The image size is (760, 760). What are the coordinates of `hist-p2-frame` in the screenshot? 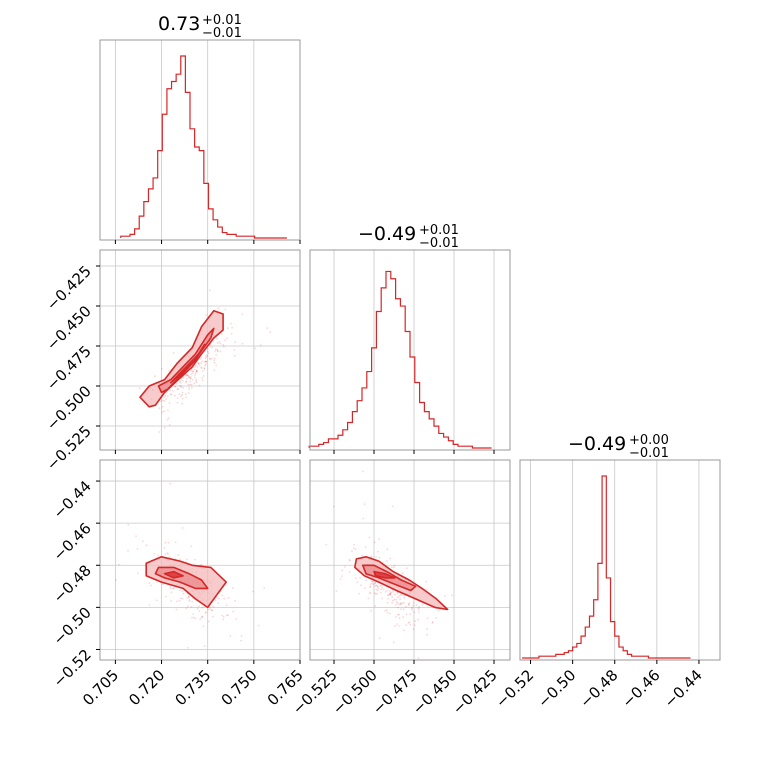 It's located at (620, 560).